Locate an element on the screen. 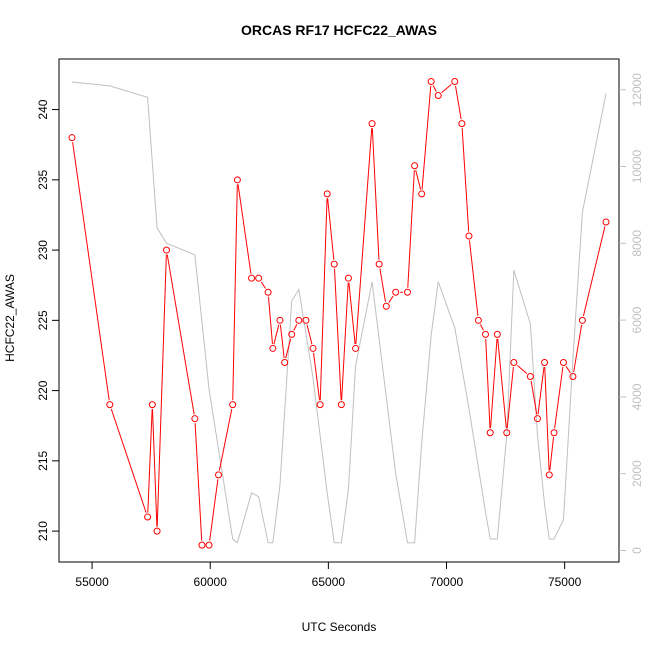  x-axis: 55000 60000 65000 70000 75000 is located at coordinates (328, 575).